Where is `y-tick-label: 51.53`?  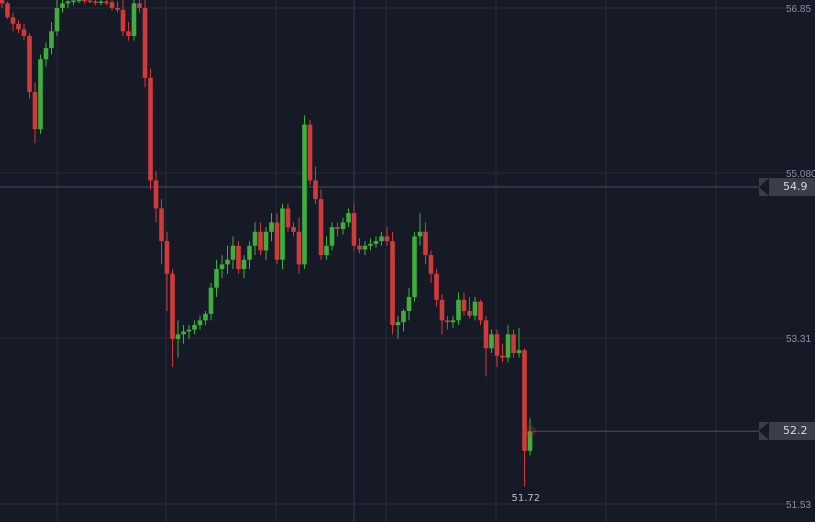
y-tick-label: 51.53 is located at coordinates (798, 505).